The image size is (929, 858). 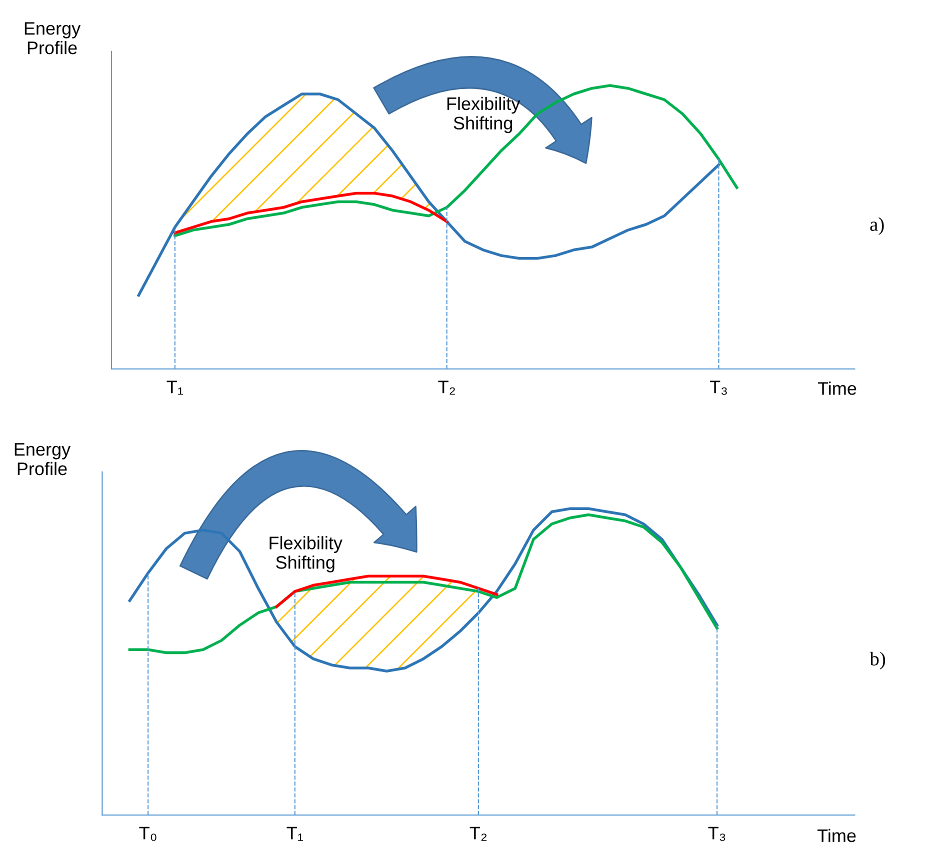 I want to click on x-tick-label: T₀, so click(x=147, y=833).